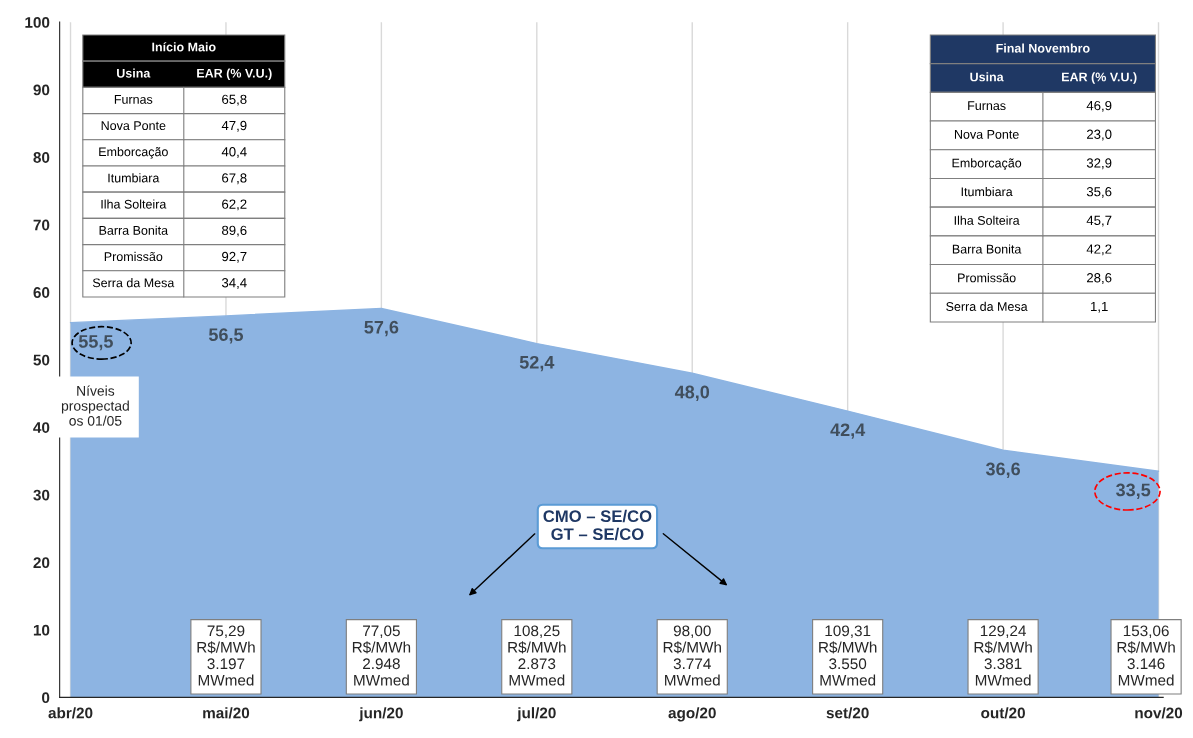 Image resolution: width=1193 pixels, height=738 pixels. What do you see at coordinates (41, 427) in the screenshot?
I see `y-tick-label: 40` at bounding box center [41, 427].